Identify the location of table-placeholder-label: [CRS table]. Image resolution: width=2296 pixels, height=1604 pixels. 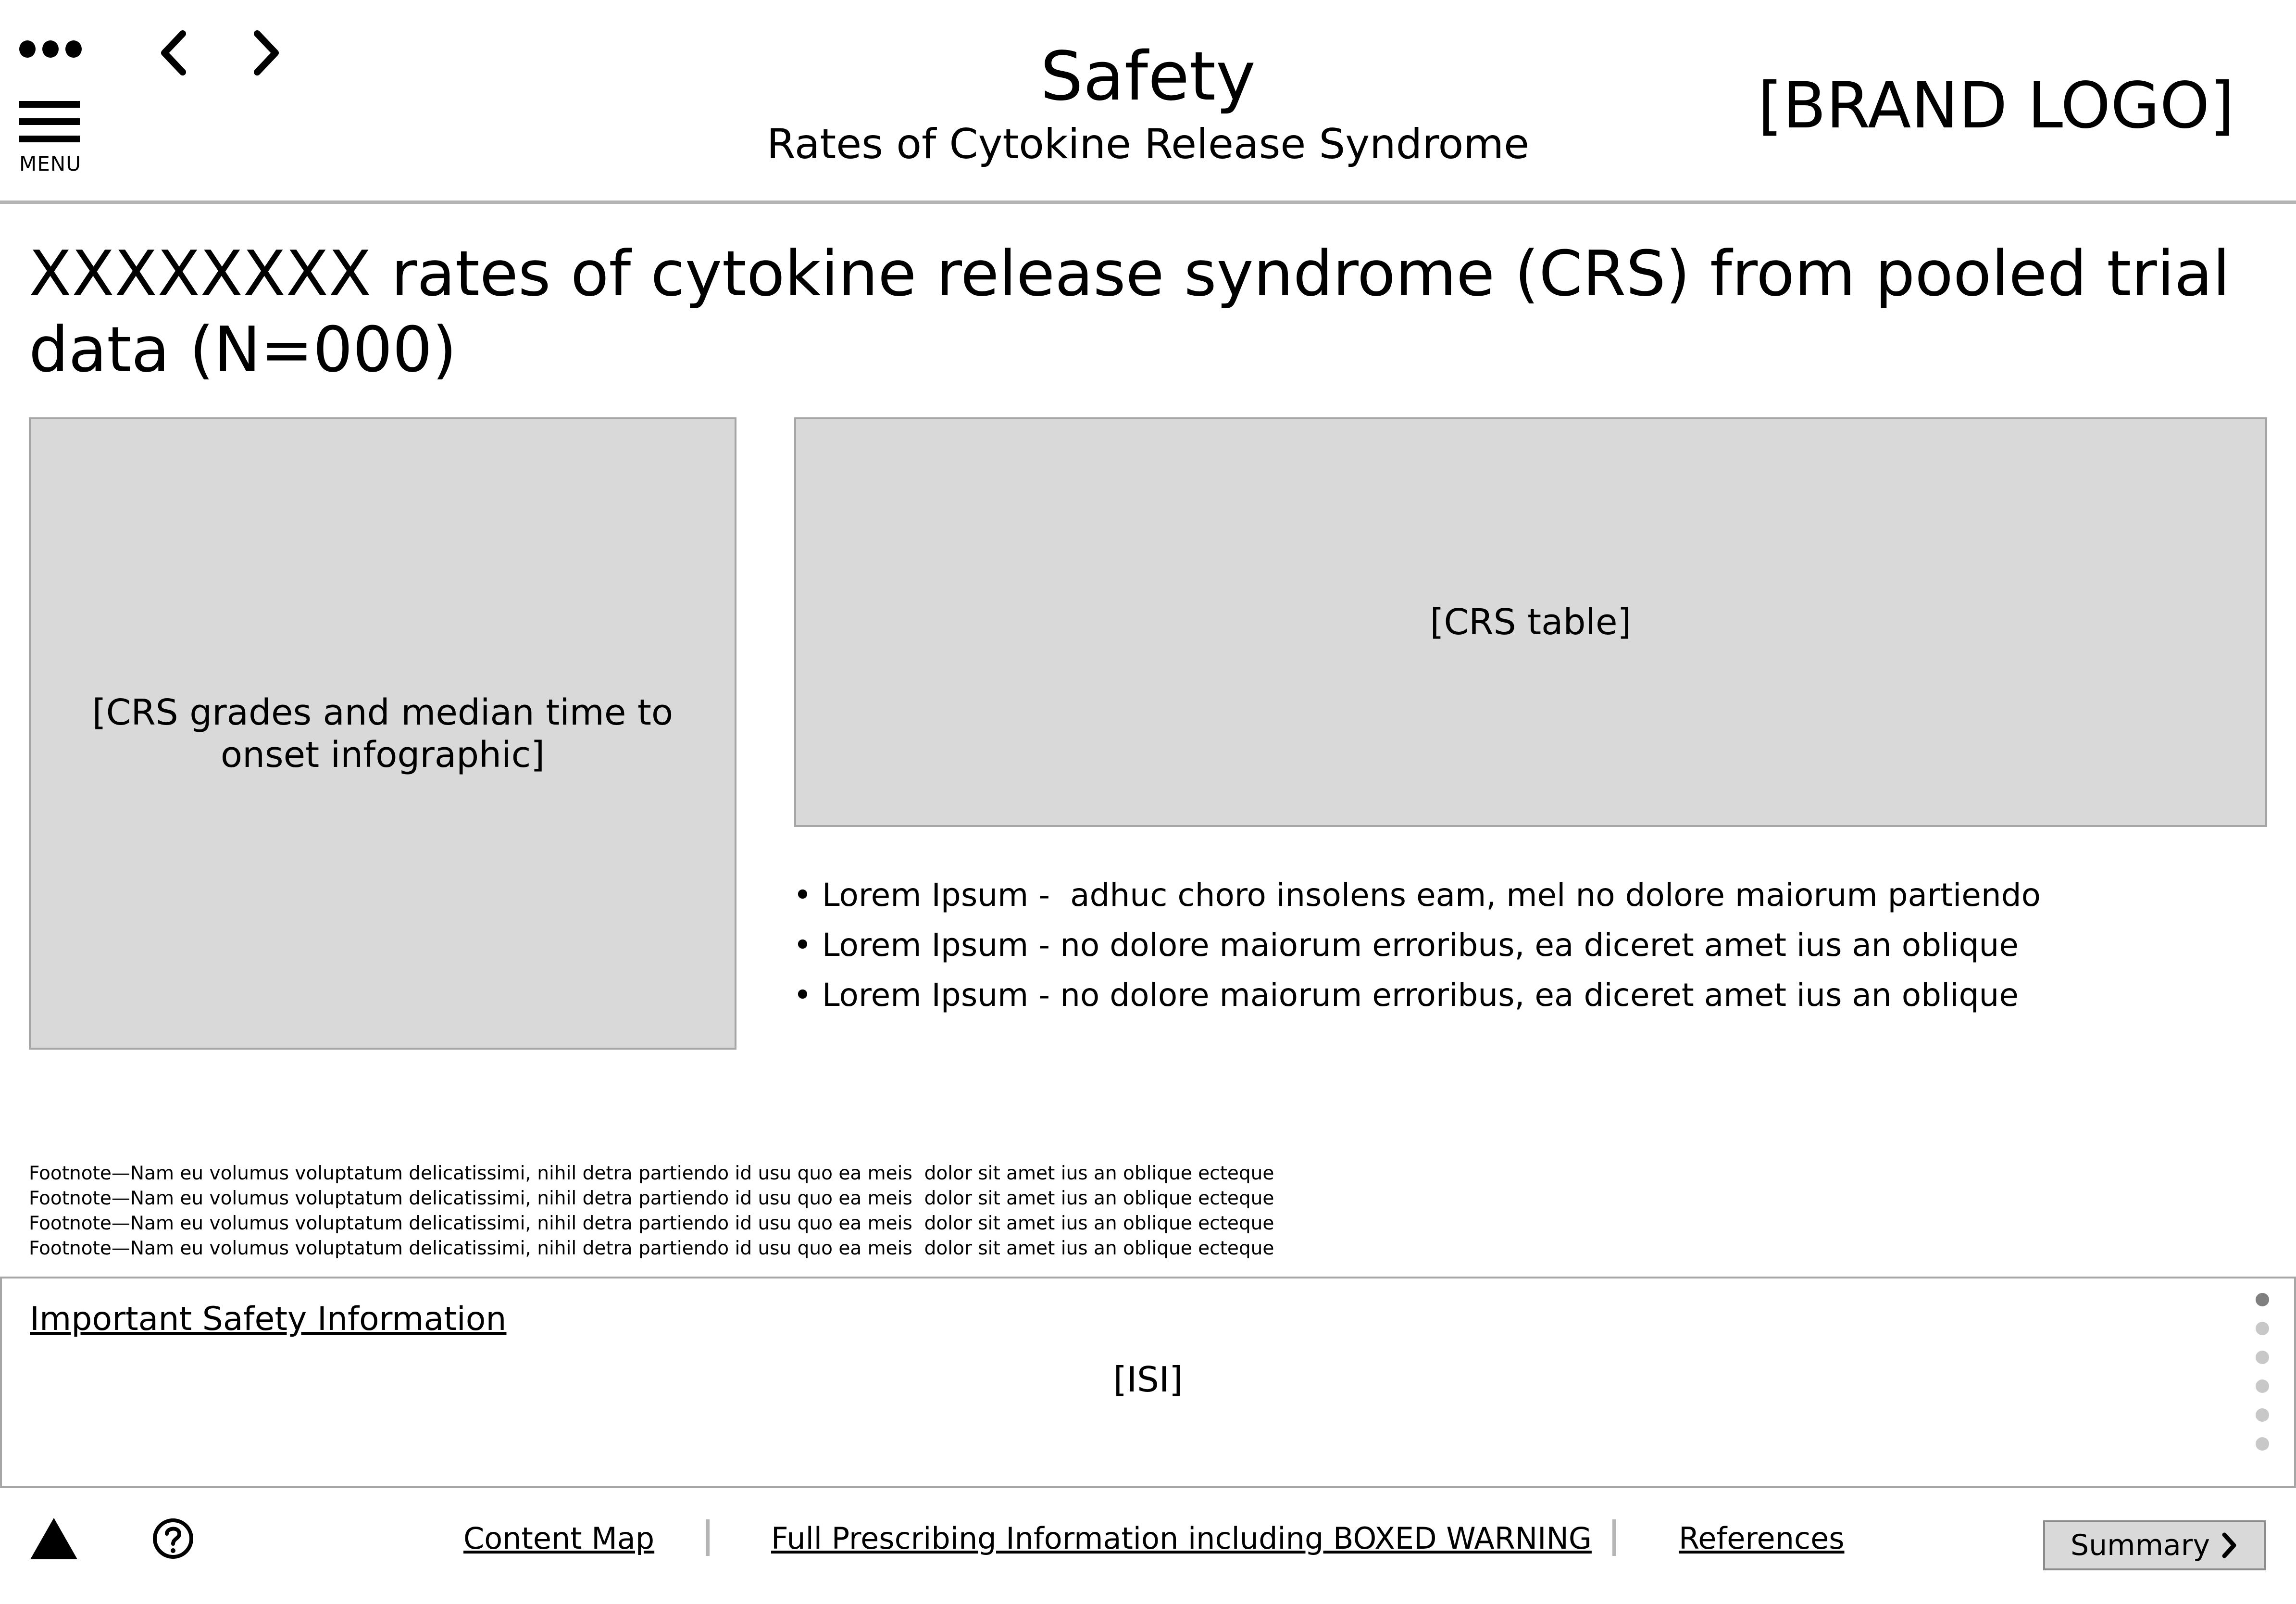
(1531, 622).